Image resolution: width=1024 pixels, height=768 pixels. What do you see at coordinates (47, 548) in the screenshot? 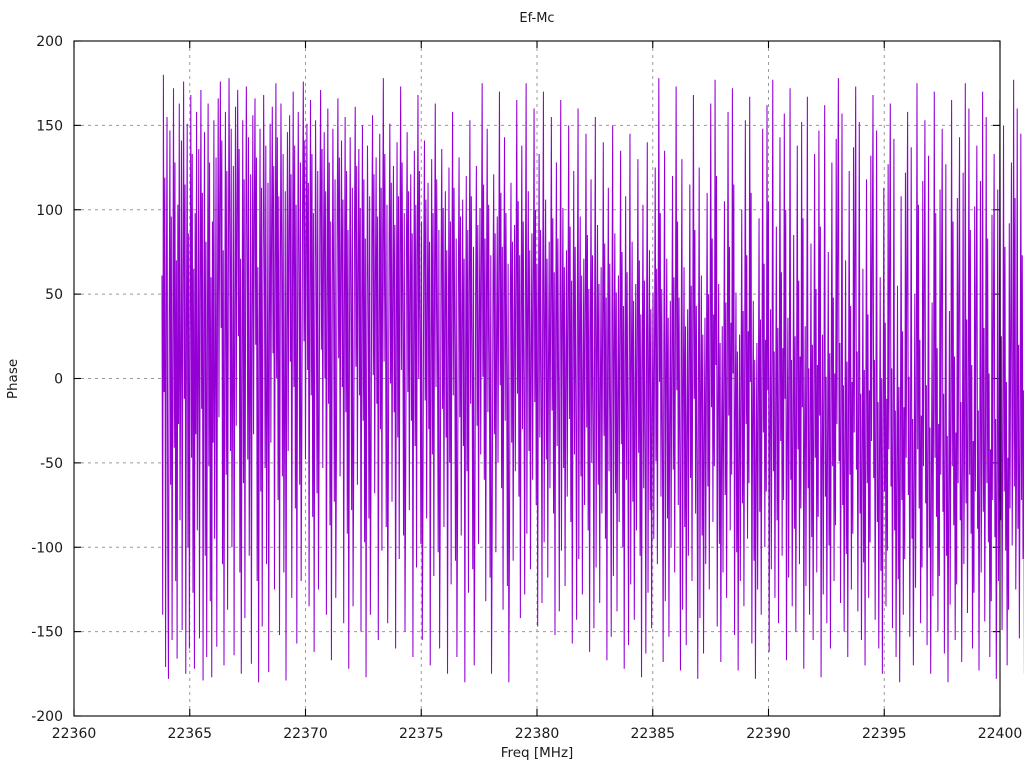
I see `y-tick-label: -100` at bounding box center [47, 548].